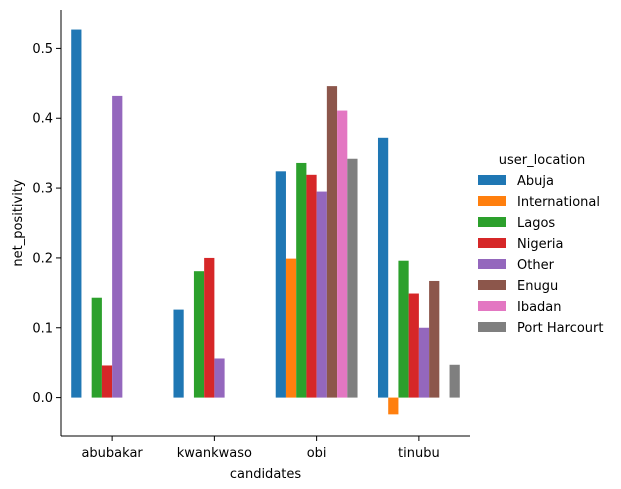 The height and width of the screenshot is (489, 621). What do you see at coordinates (492, 327) in the screenshot?
I see `legend-swatch-port-harcourt` at bounding box center [492, 327].